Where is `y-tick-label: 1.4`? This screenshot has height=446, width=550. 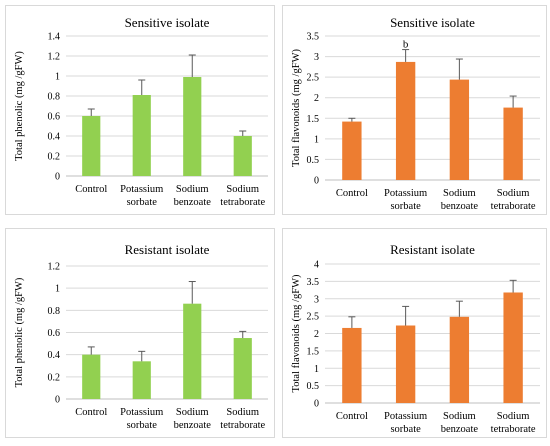
y-tick-label: 1.4 is located at coordinates (54, 37).